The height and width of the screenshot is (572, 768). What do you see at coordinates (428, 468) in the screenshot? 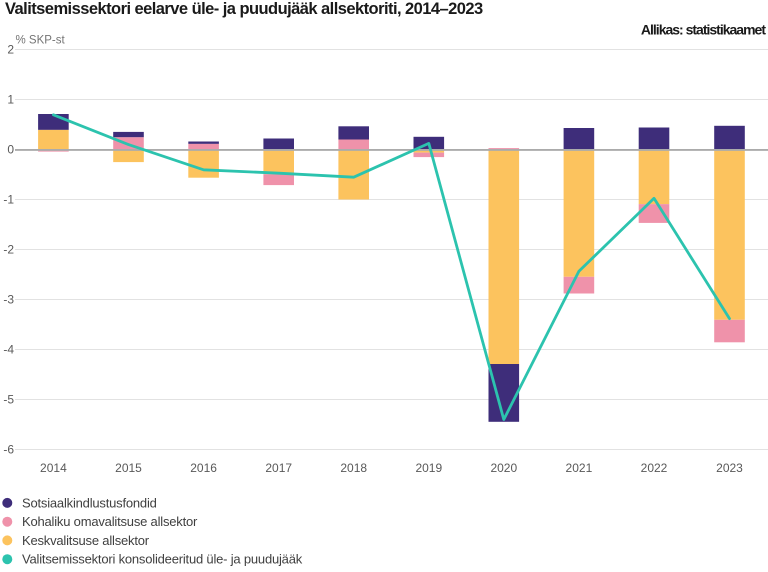
I see `svg-text: 2019` at bounding box center [428, 468].